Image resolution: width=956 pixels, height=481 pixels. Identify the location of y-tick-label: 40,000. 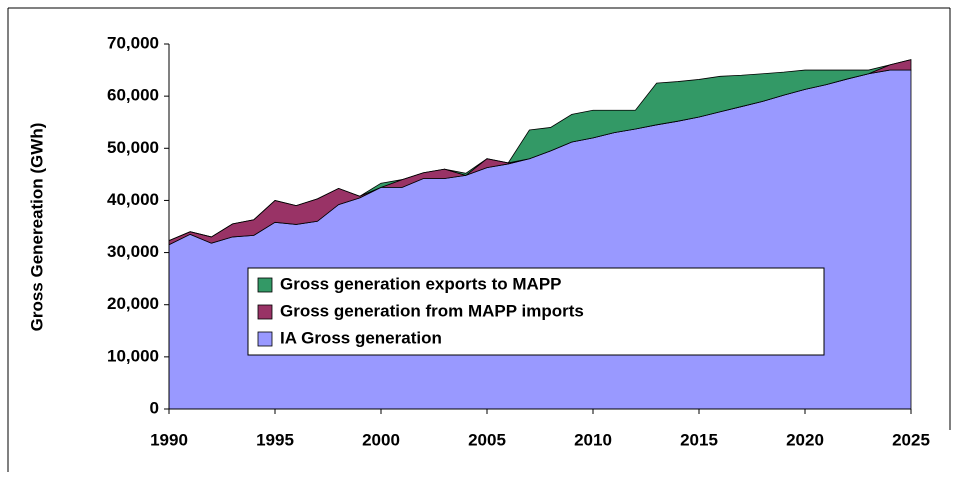
(133, 199).